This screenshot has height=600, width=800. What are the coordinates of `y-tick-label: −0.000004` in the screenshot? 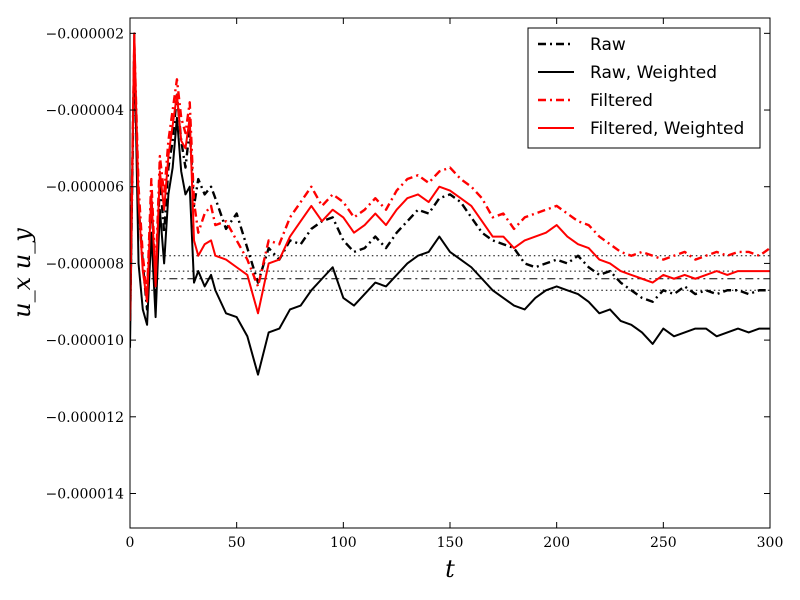 It's located at (84, 111).